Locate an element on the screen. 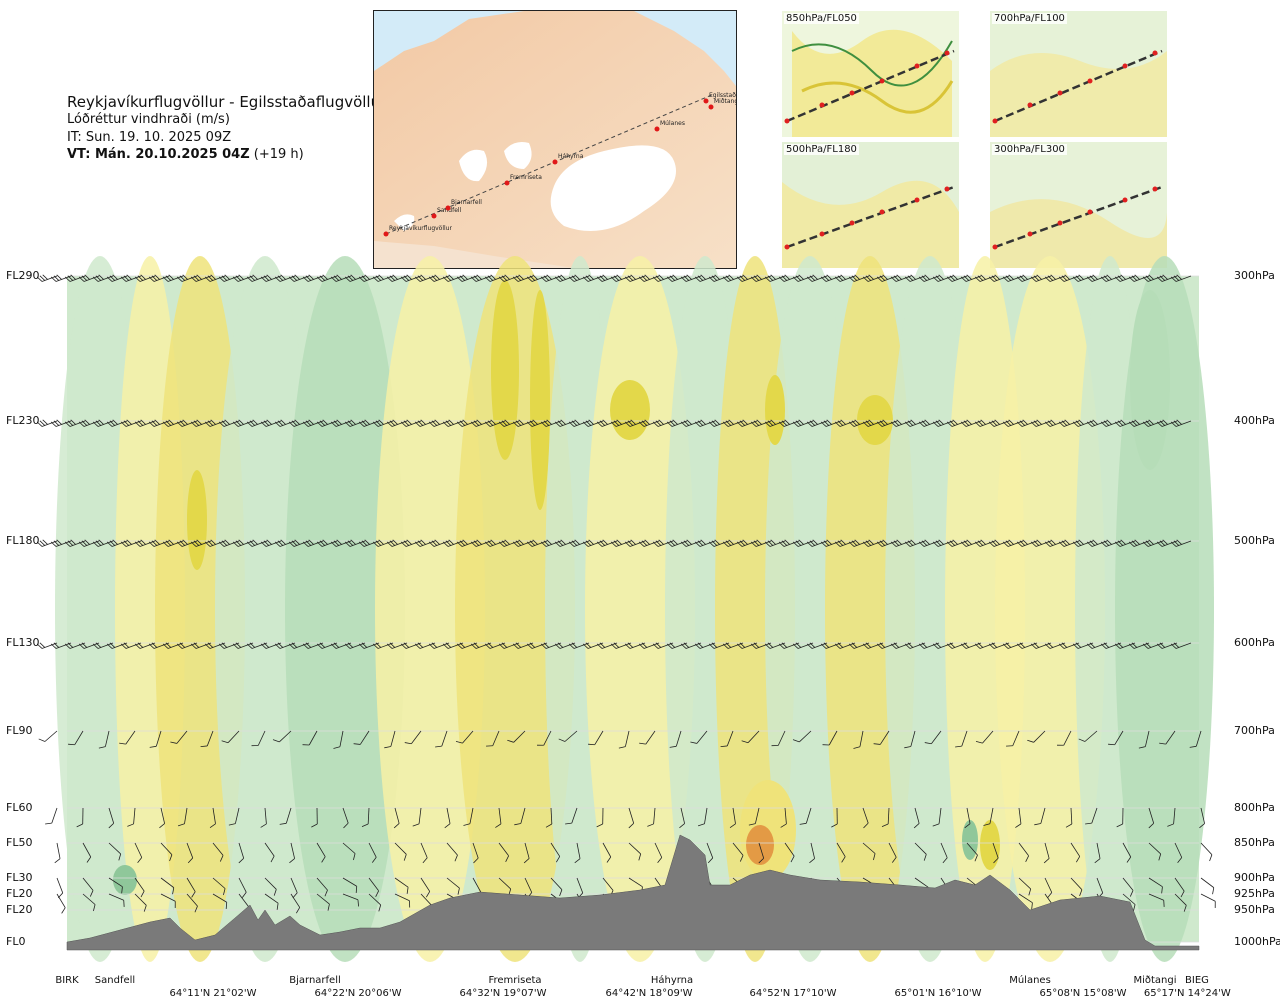  glacier-vatnajokull is located at coordinates (613, 188).